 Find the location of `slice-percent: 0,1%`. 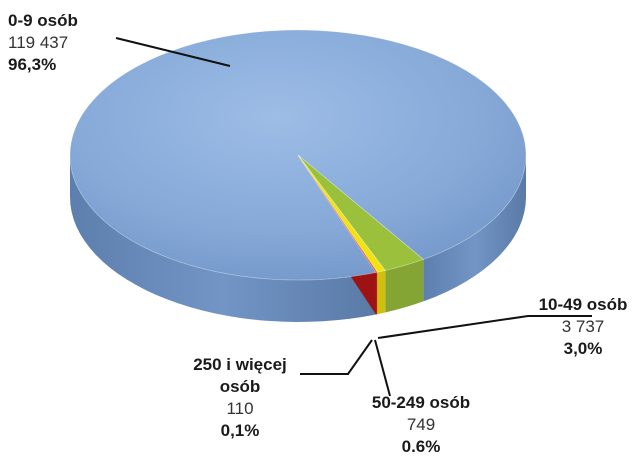

slice-percent: 0,1% is located at coordinates (240, 431).